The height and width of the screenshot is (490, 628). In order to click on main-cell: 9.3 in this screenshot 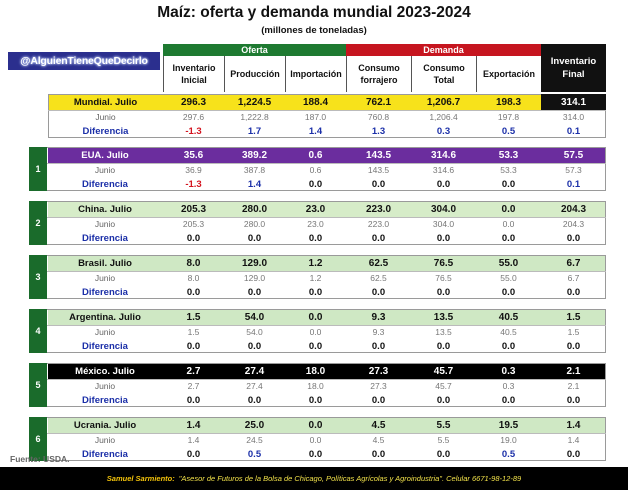, I will do `click(378, 317)`.